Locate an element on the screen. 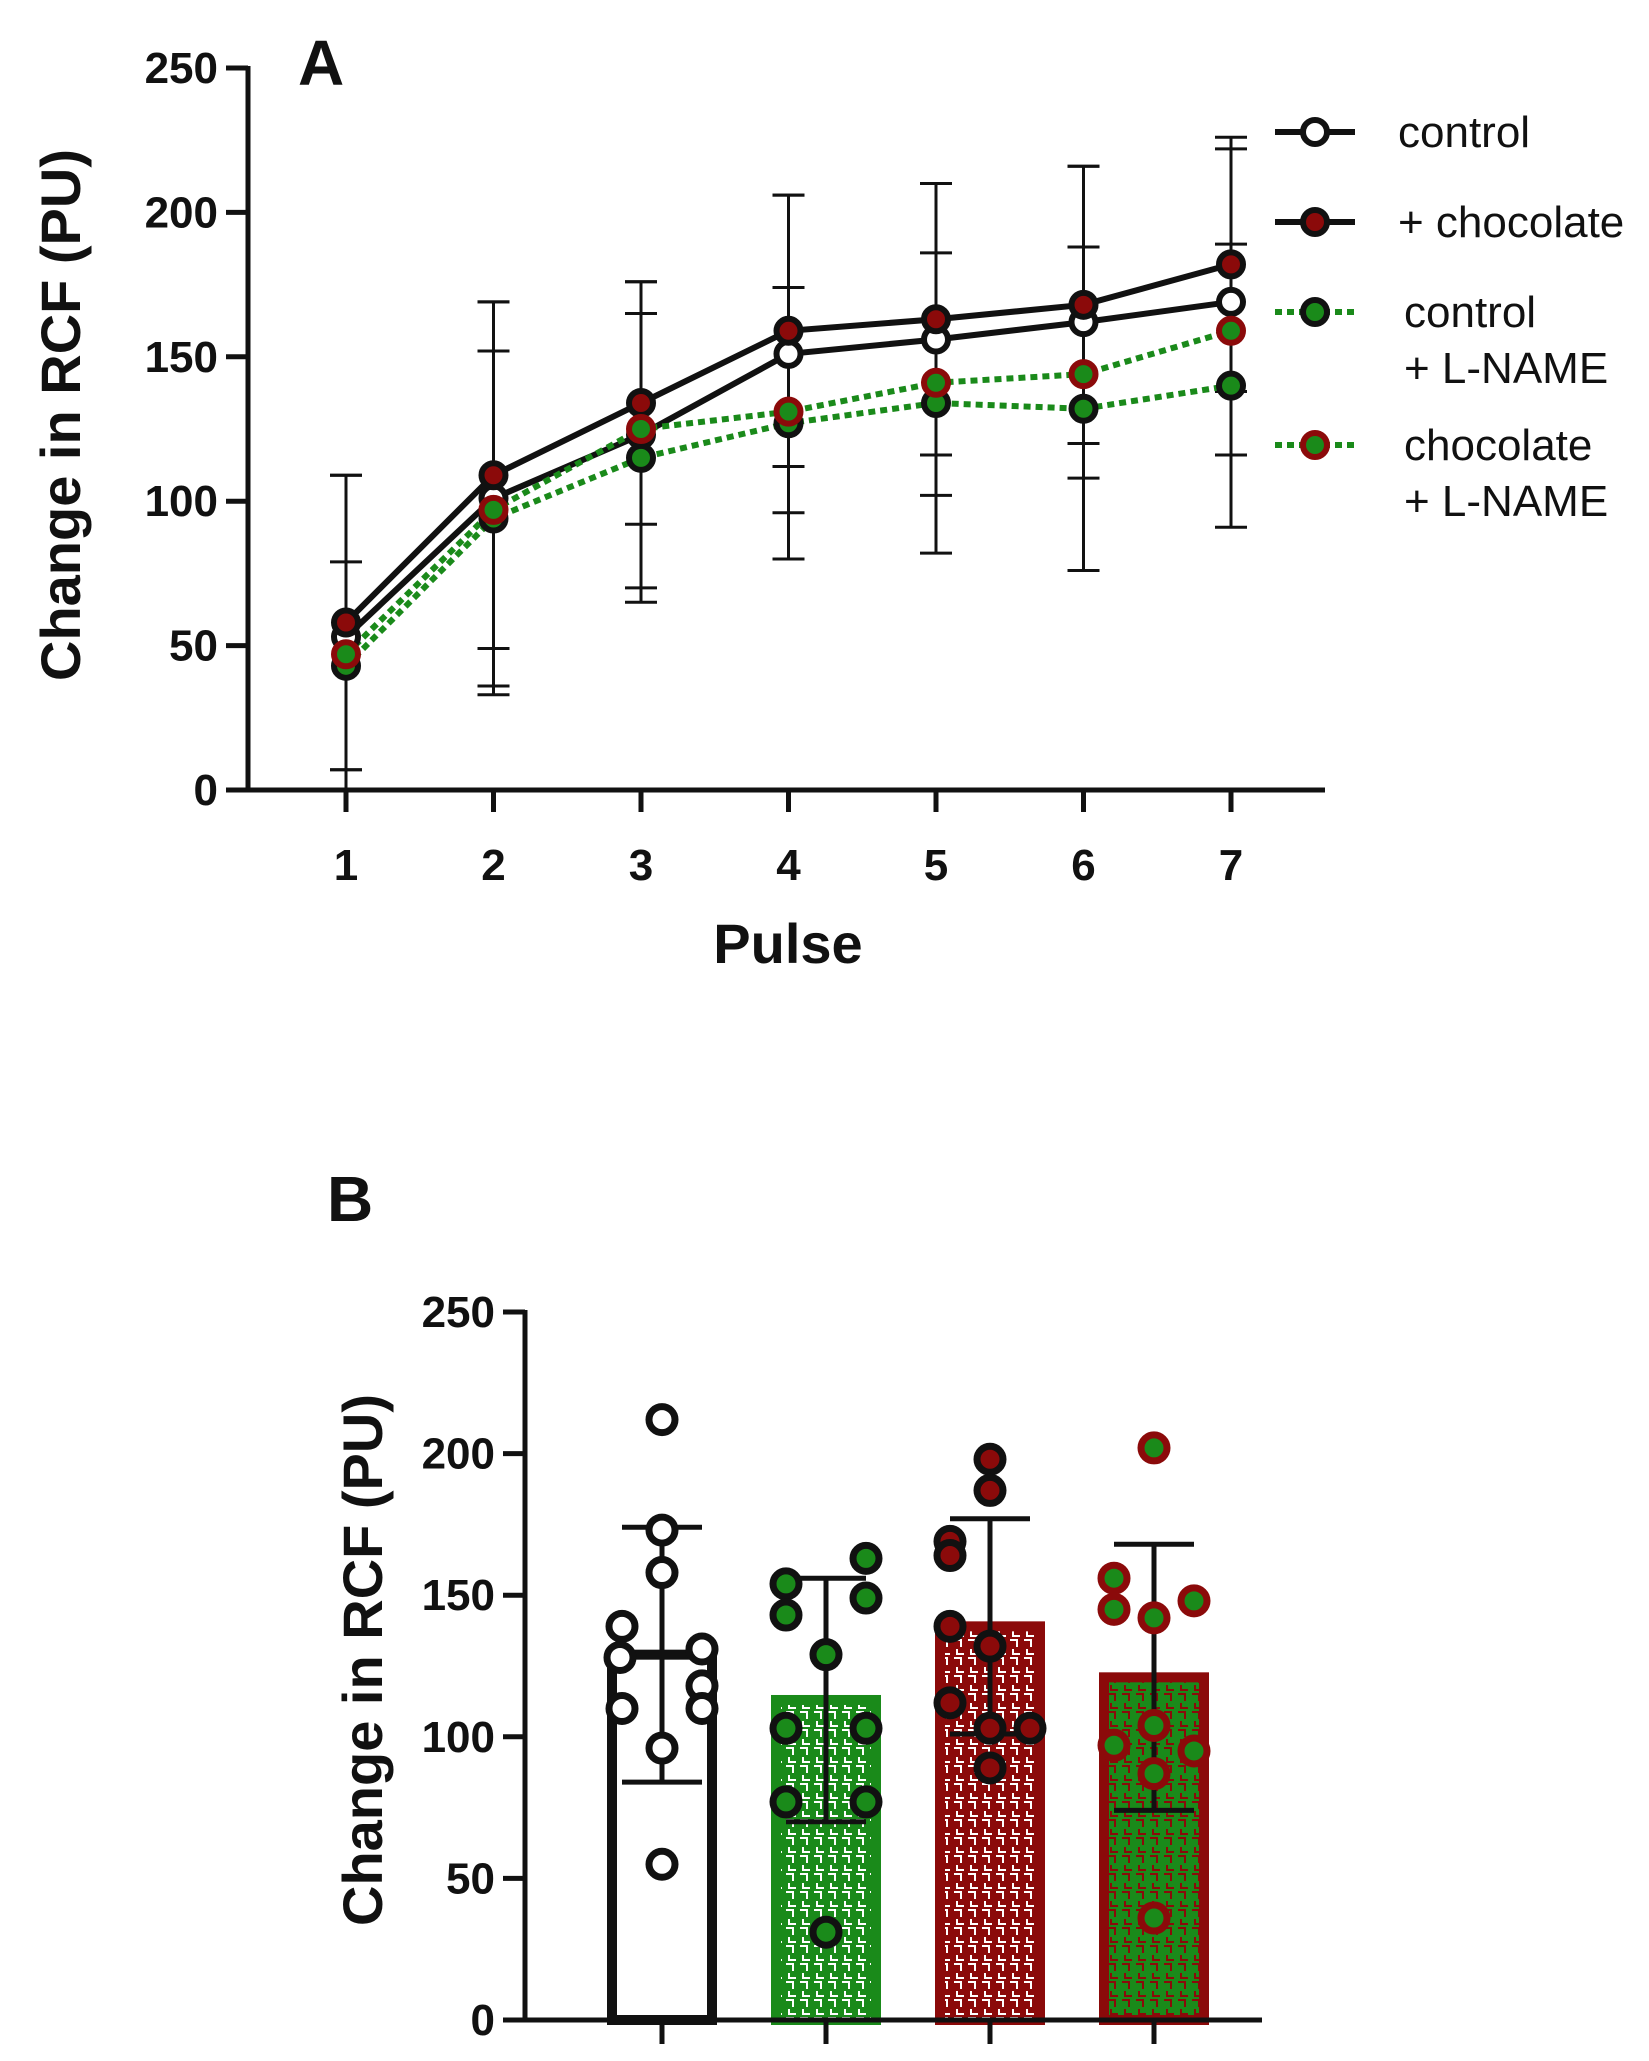 This screenshot has height=2061, width=1649. panel-a-y-tick-label: 250 is located at coordinates (181, 68).